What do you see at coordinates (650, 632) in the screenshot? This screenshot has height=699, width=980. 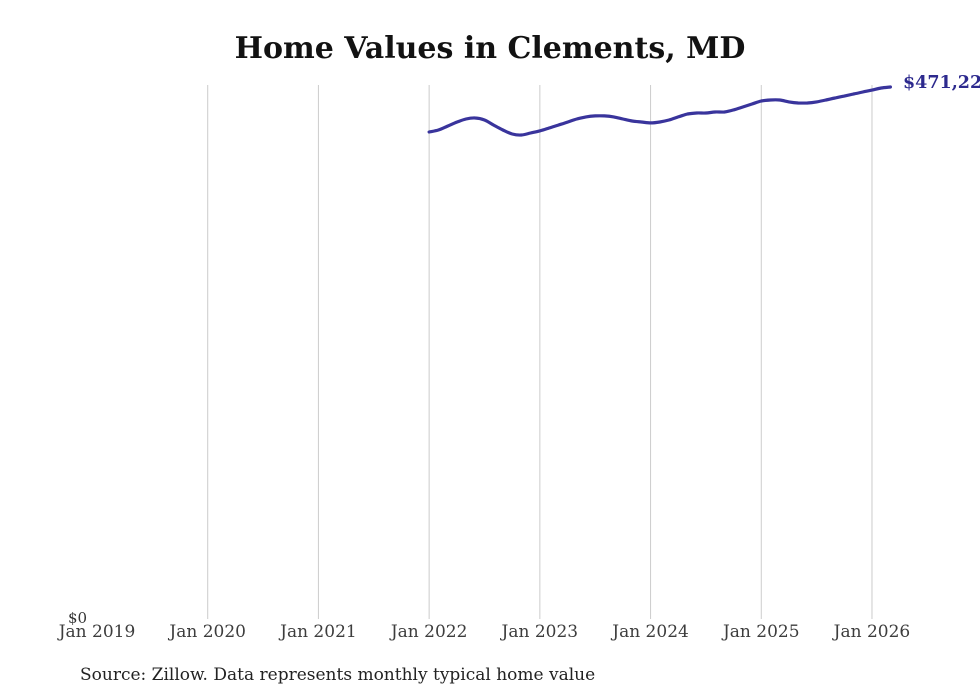 I see `x-tick-label: Jan 2024` at bounding box center [650, 632].